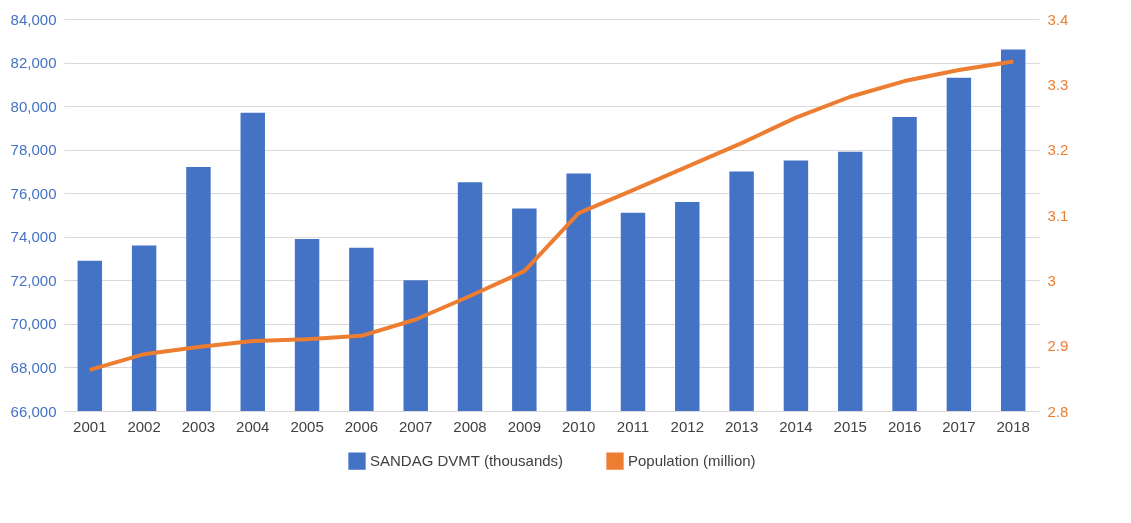  What do you see at coordinates (33, 280) in the screenshot?
I see `y-tick-label: 72,000` at bounding box center [33, 280].